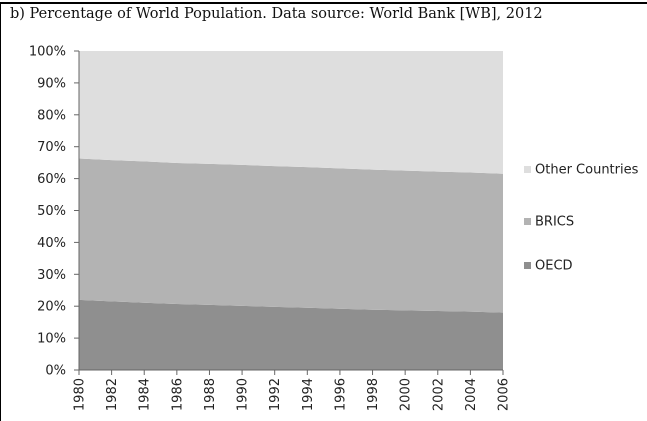 The width and height of the screenshot is (647, 421). I want to click on x-tick-label: 1994, so click(308, 394).